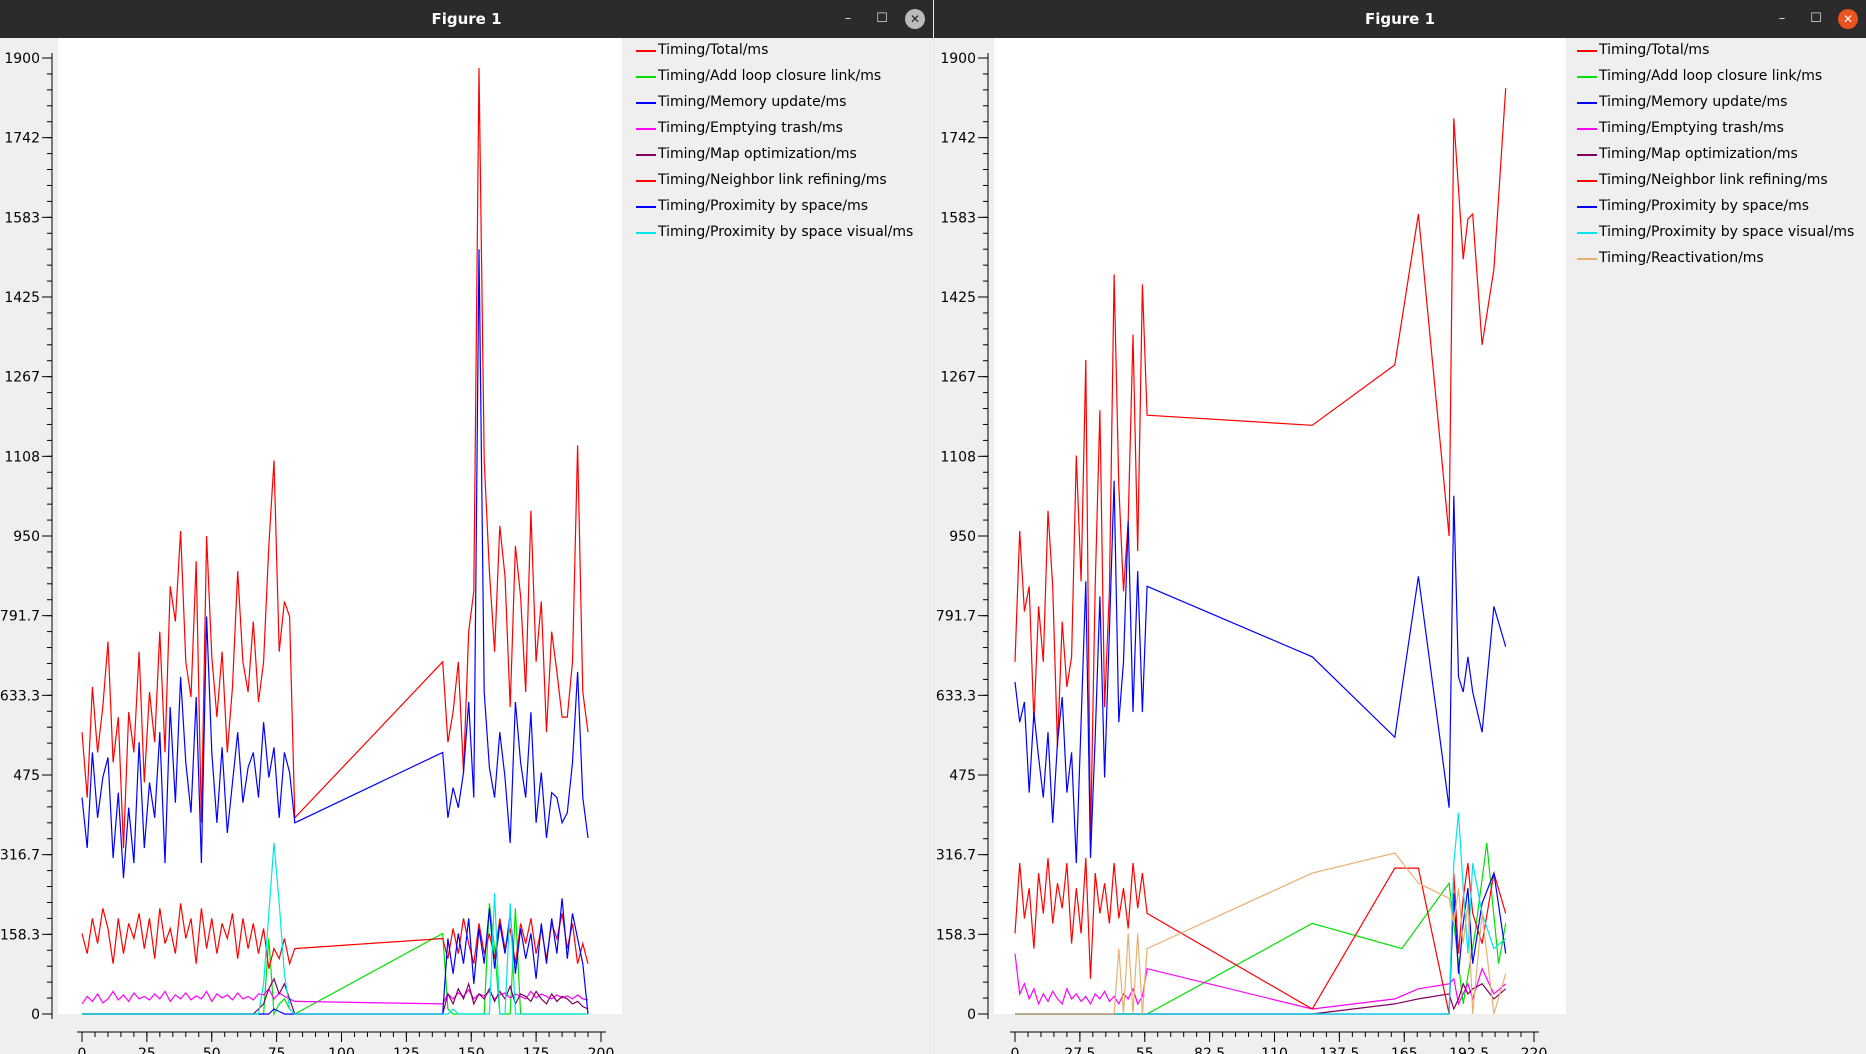 The height and width of the screenshot is (1054, 1866). I want to click on legend-label: Timing/Memory update/ms, so click(1693, 102).